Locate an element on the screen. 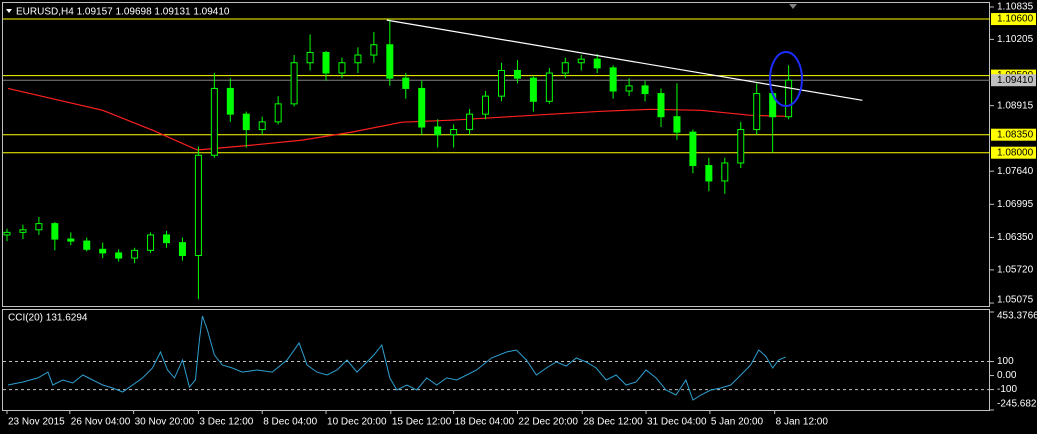 This screenshot has width=1037, height=434. x-tick-label: 23 Nov 2015 is located at coordinates (36, 422).